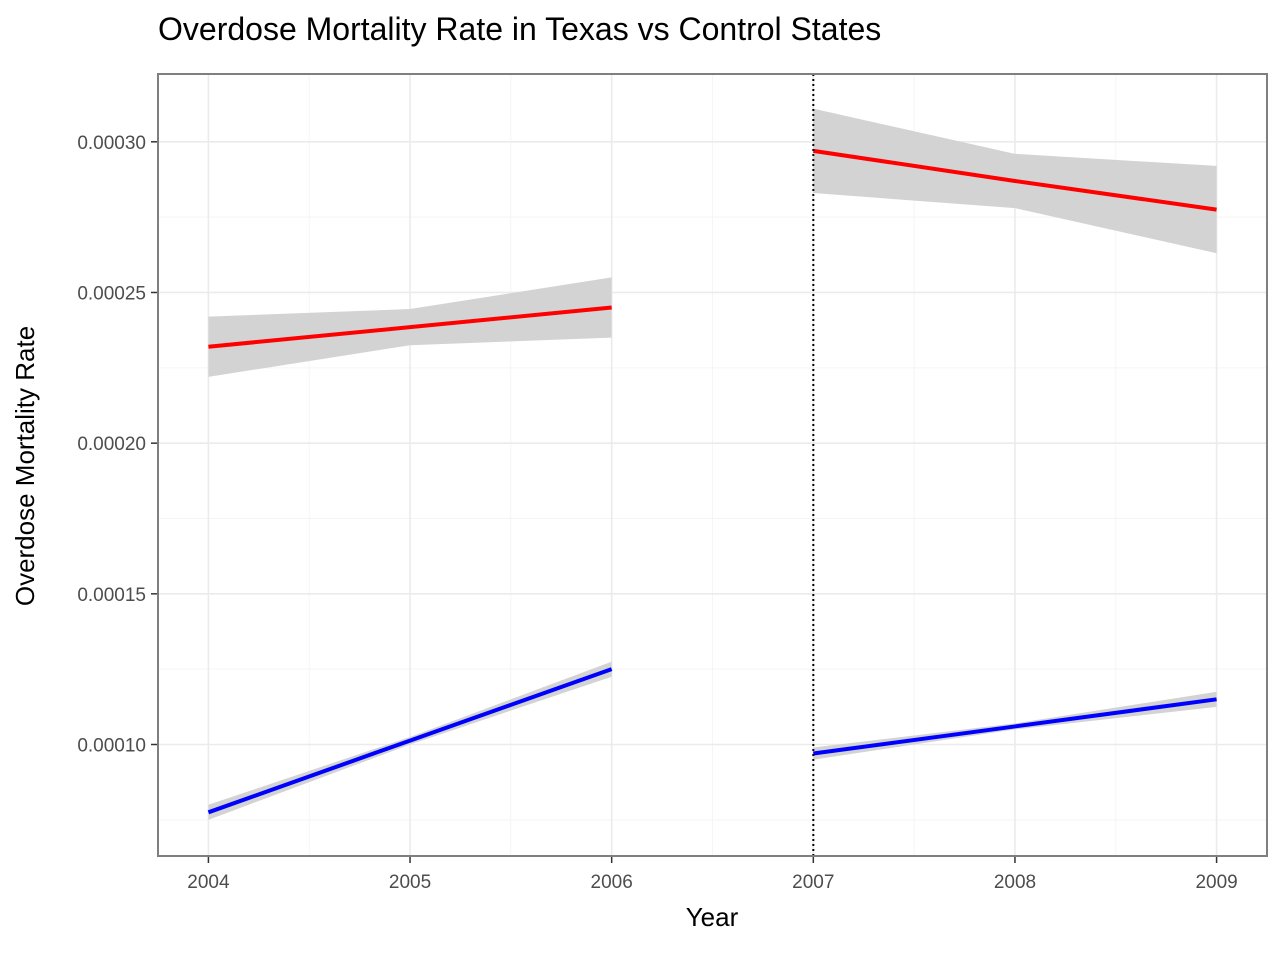 The height and width of the screenshot is (960, 1280). I want to click on x-tick-label: 2007, so click(813, 882).